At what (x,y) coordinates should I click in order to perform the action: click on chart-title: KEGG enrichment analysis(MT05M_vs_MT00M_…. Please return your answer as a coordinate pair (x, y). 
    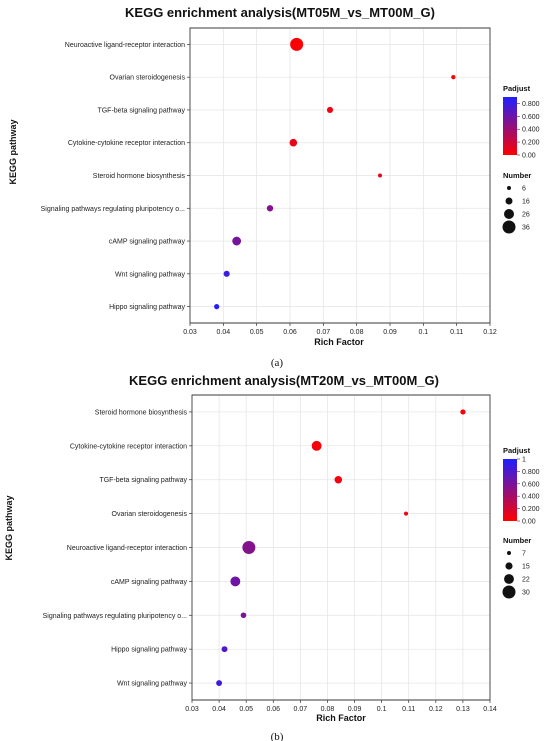
    Looking at the image, I should click on (280, 12).